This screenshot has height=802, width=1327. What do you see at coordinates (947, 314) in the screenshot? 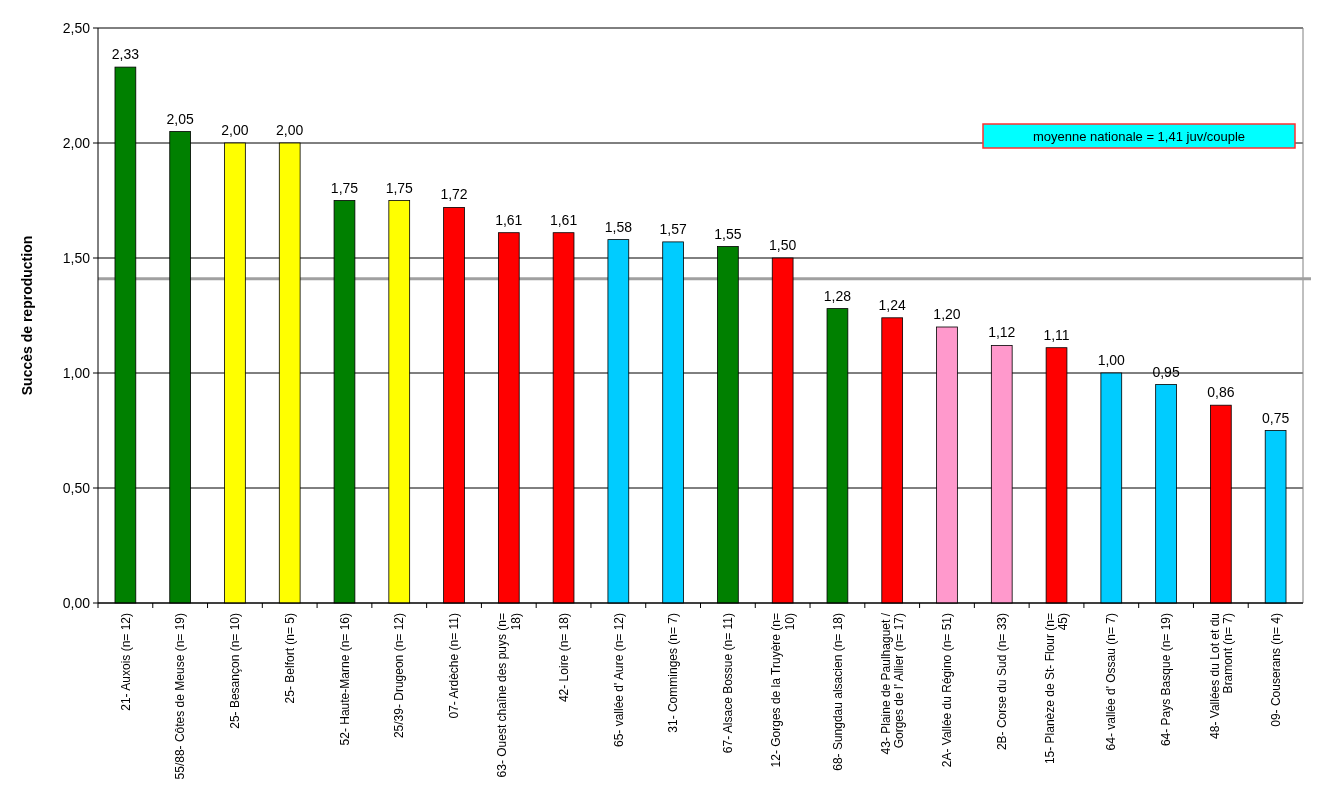
I see `data-label: 1,20` at bounding box center [947, 314].